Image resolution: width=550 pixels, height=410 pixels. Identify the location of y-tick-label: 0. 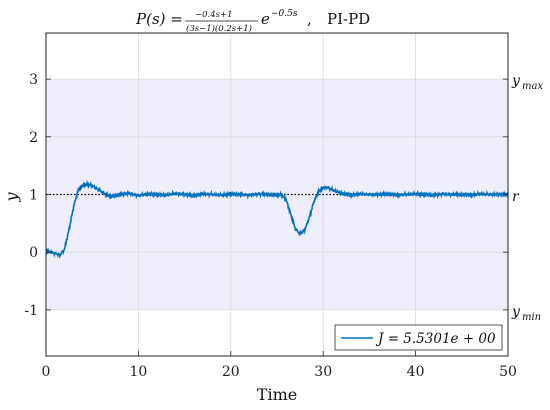
(33, 253).